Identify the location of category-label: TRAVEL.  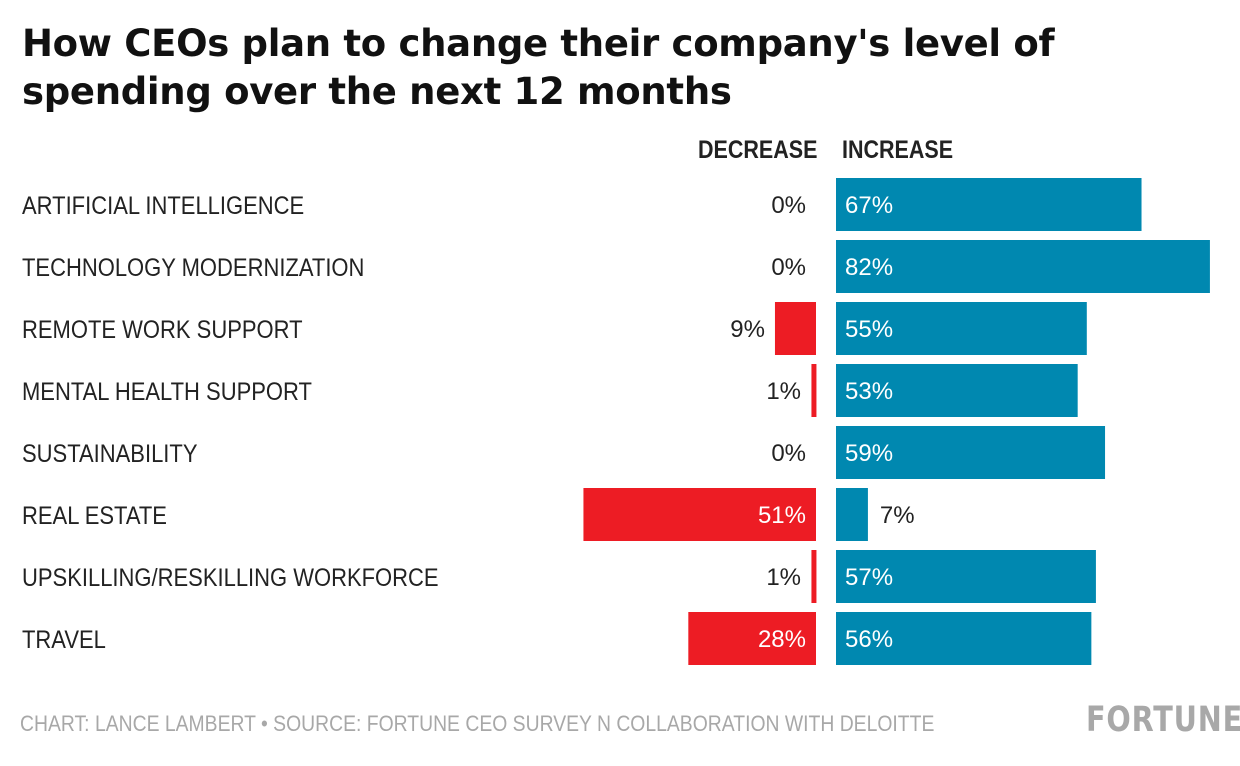
(64, 640).